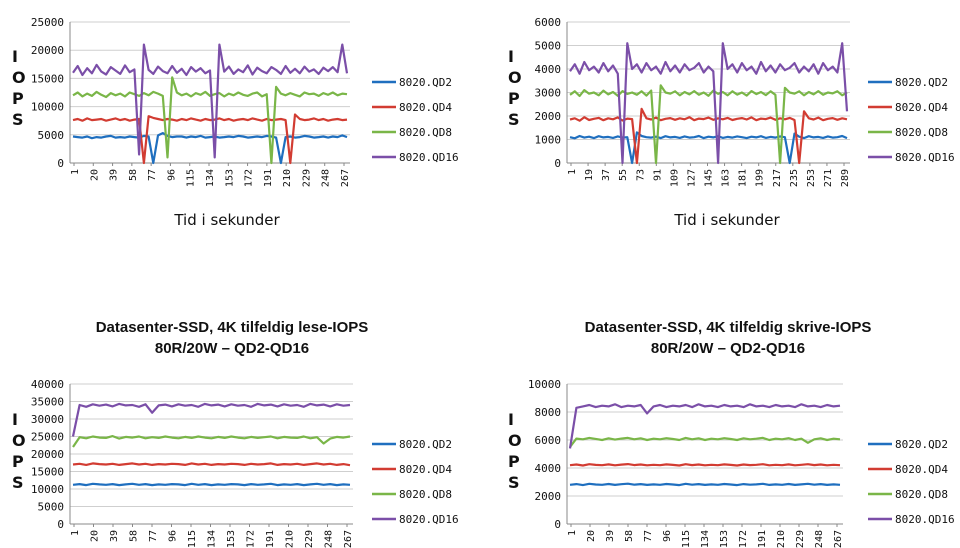 Image resolution: width=960 pixels, height=548 pixels. What do you see at coordinates (606, 175) in the screenshot?
I see `x-tick-label: 37` at bounding box center [606, 175].